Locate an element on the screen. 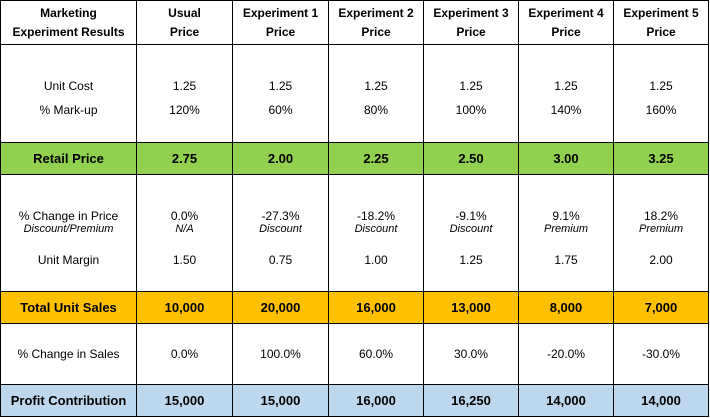  change-price-cell: -27.3% Discount is located at coordinates (280, 205).